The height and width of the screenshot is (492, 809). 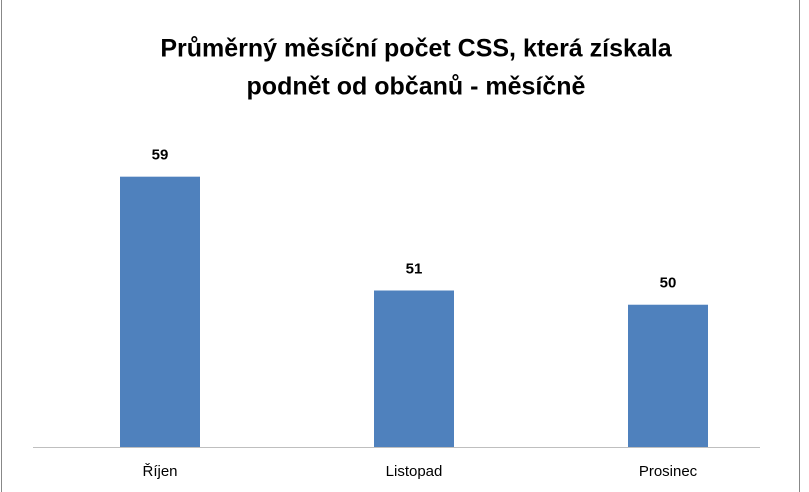 What do you see at coordinates (414, 268) in the screenshot?
I see `value-label: 51` at bounding box center [414, 268].